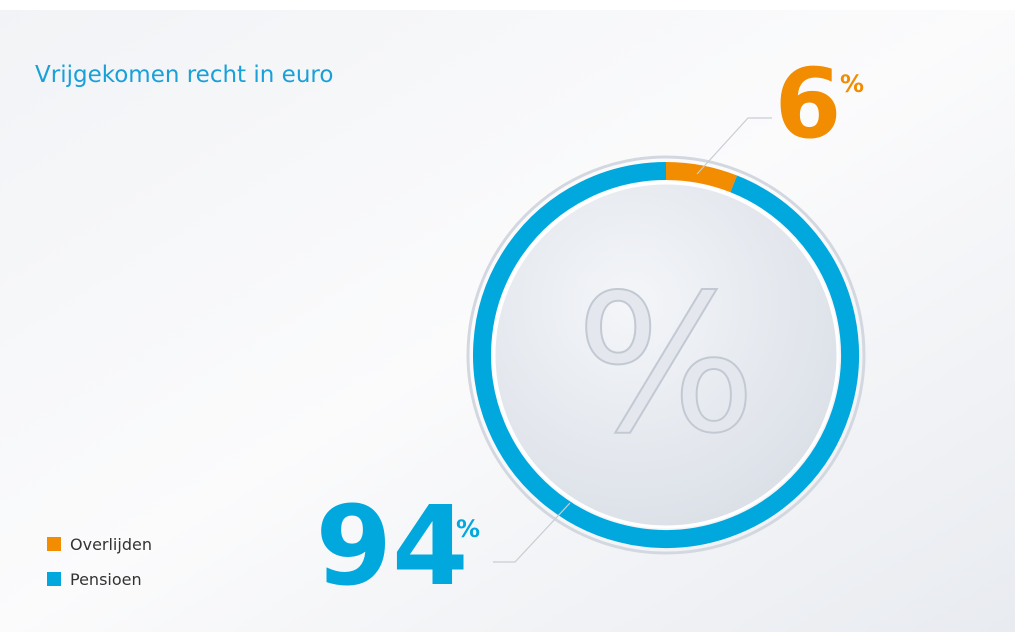 The width and height of the screenshot is (1015, 636). What do you see at coordinates (391, 546) in the screenshot?
I see `data-label: 94` at bounding box center [391, 546].